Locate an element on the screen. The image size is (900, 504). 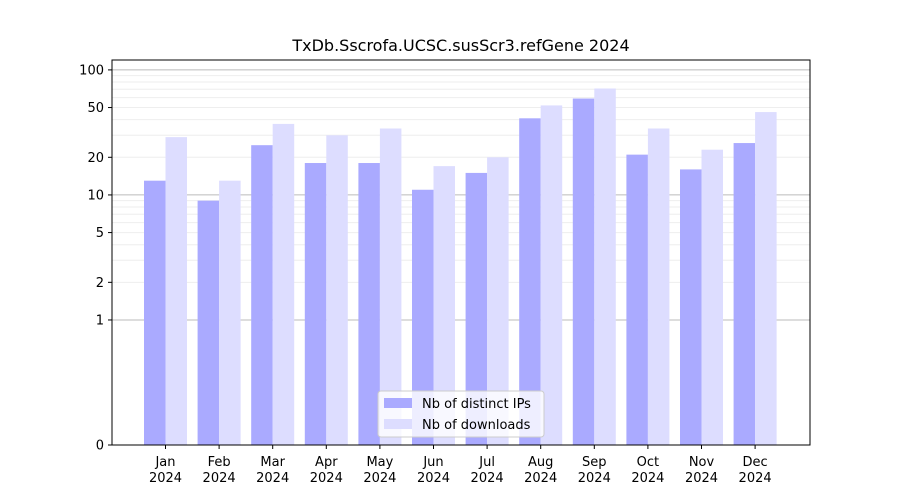
legend-box is located at coordinates (461, 414).